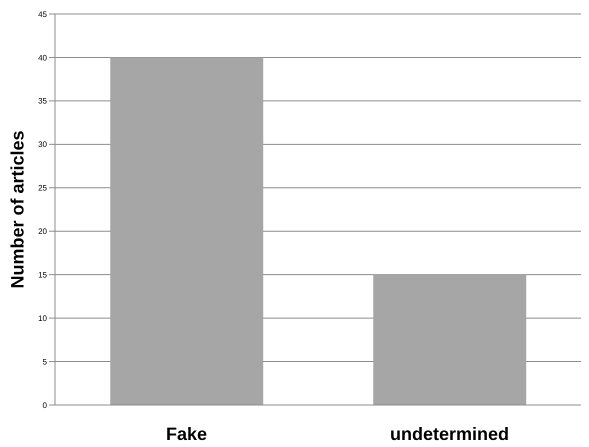  What do you see at coordinates (43, 188) in the screenshot?
I see `y-tick-label: 25` at bounding box center [43, 188].